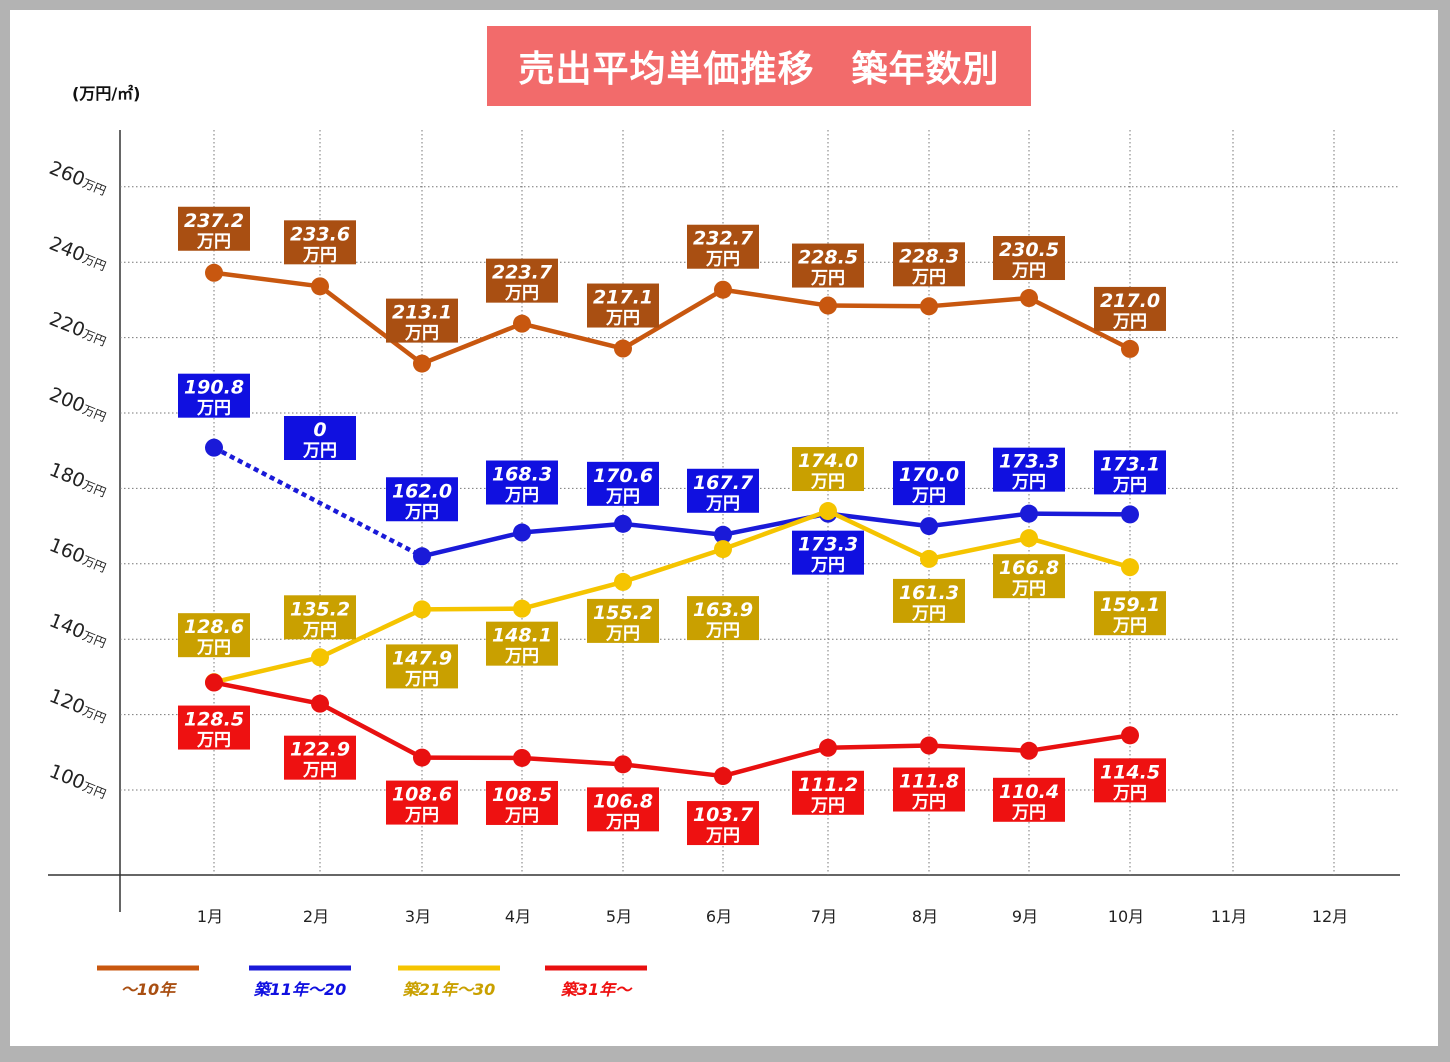  Describe the element at coordinates (214, 388) in the screenshot. I see `data-label-value: 190.8` at that location.